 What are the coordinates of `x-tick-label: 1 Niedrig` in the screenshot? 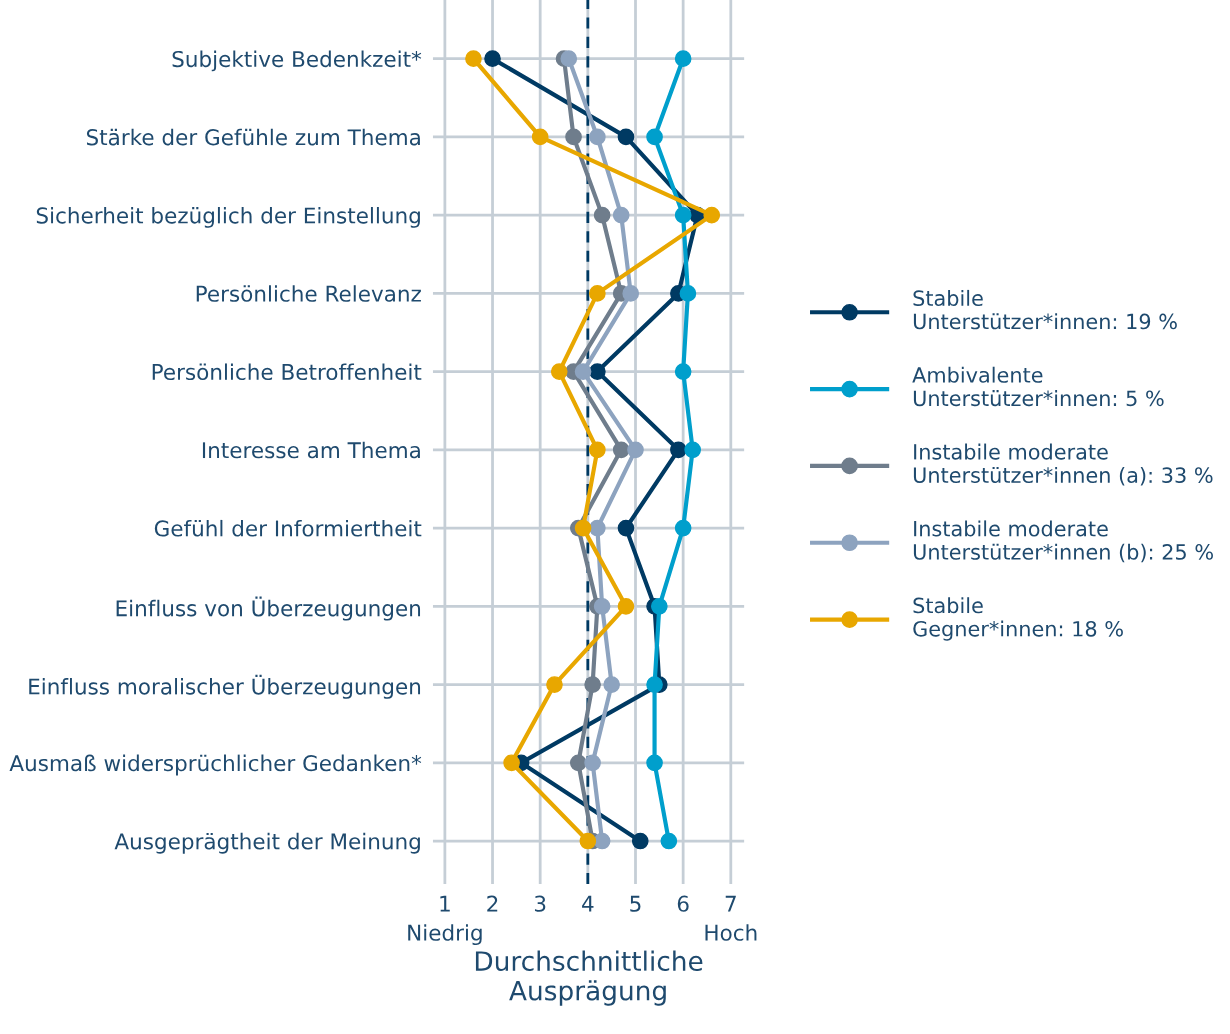 It's located at (445, 920).